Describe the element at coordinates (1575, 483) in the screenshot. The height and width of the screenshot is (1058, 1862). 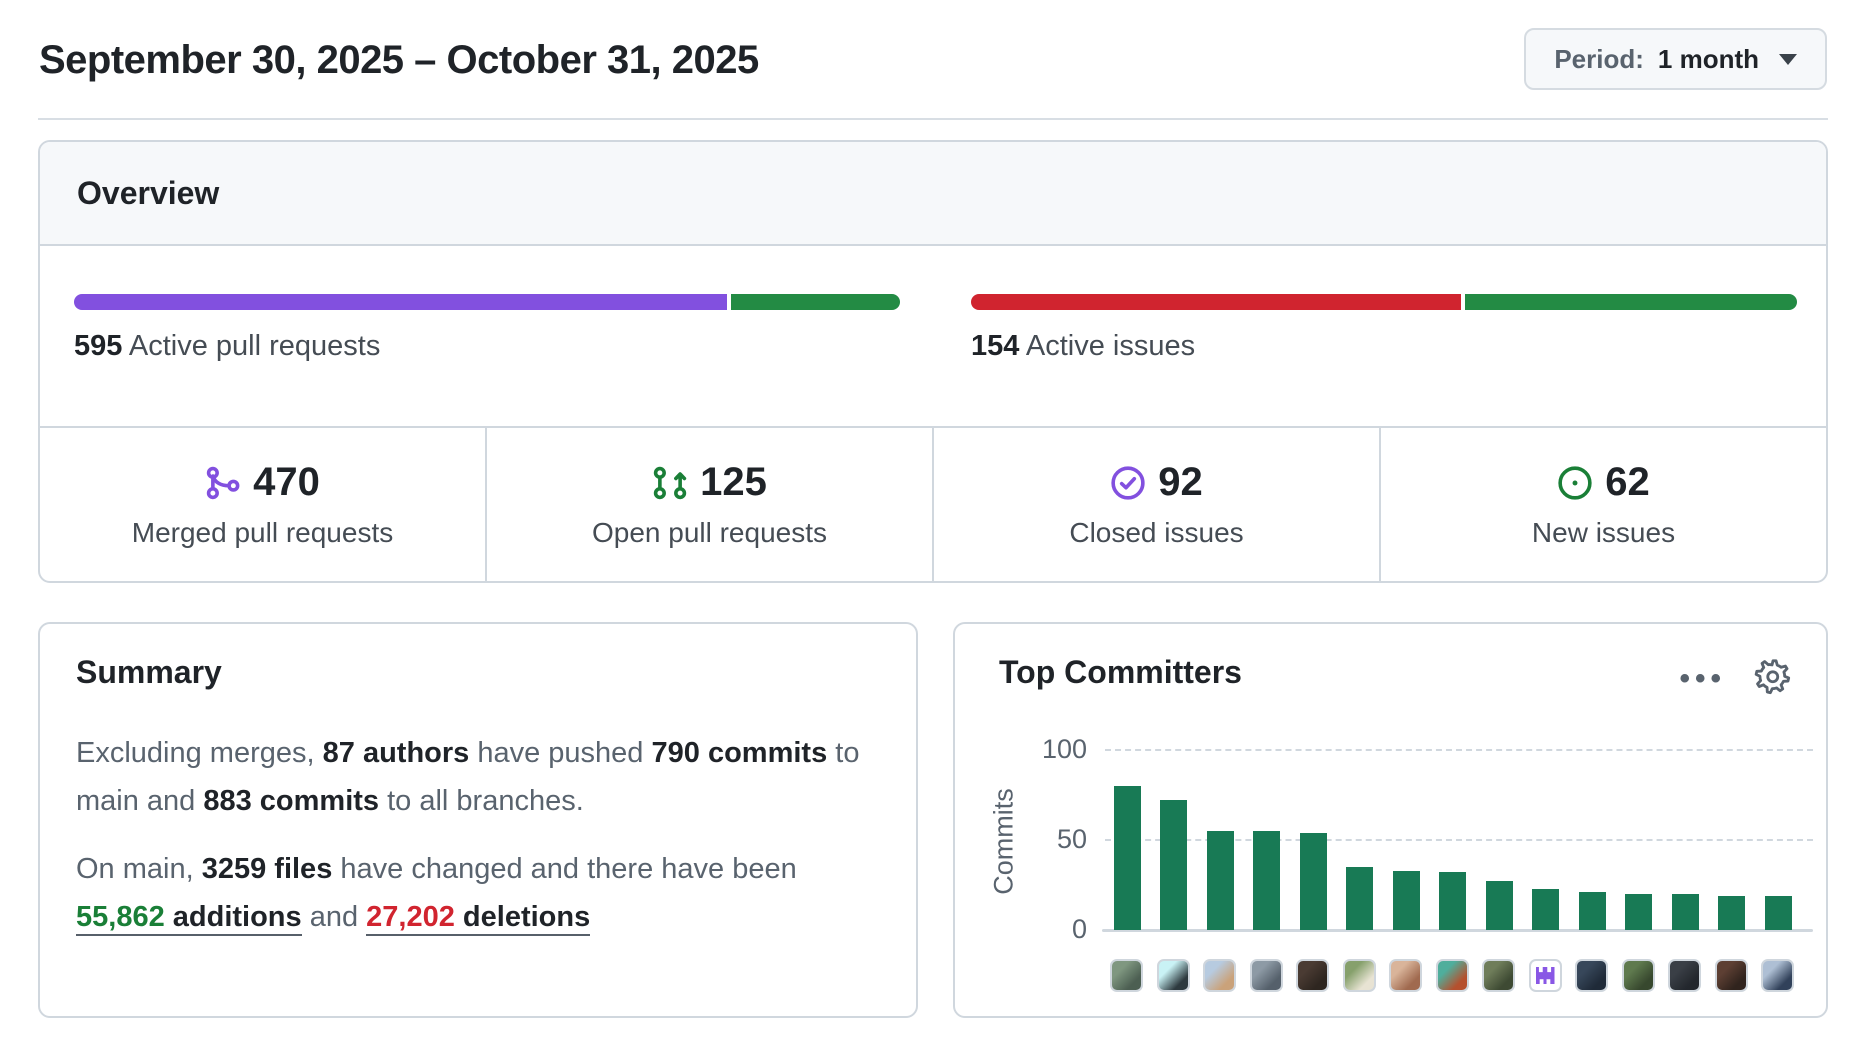
I see `issue-opened-icon` at that location.